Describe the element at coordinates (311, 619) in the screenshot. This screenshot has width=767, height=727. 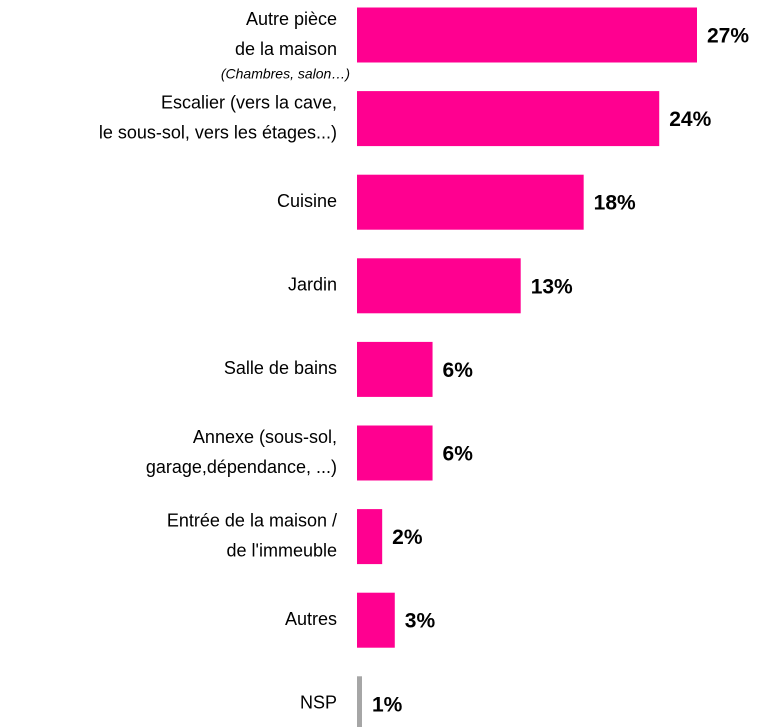
I see `category-label: Autres` at that location.